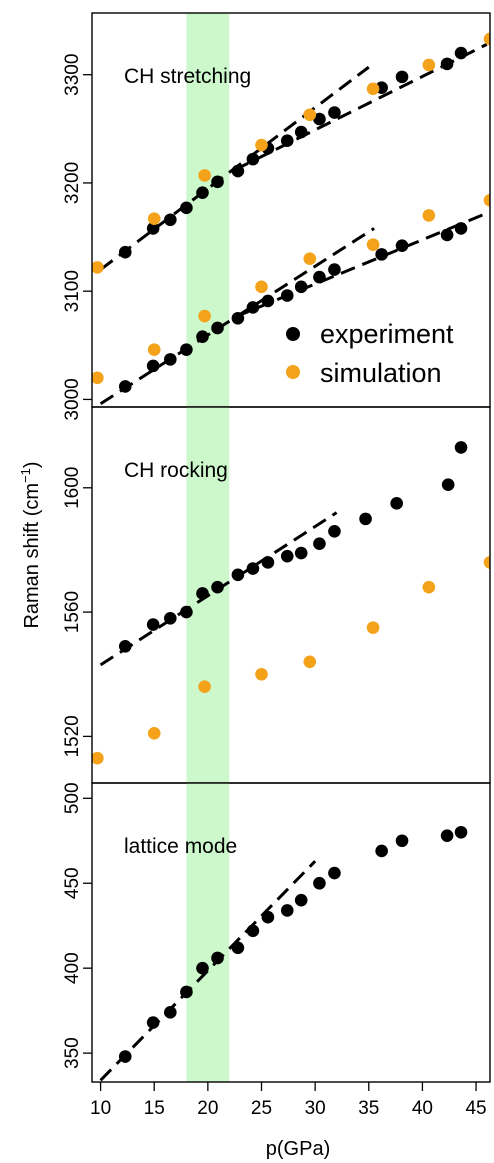 Image resolution: width=494 pixels, height=1163 pixels. I want to click on panel-label: lattice mode, so click(180, 846).